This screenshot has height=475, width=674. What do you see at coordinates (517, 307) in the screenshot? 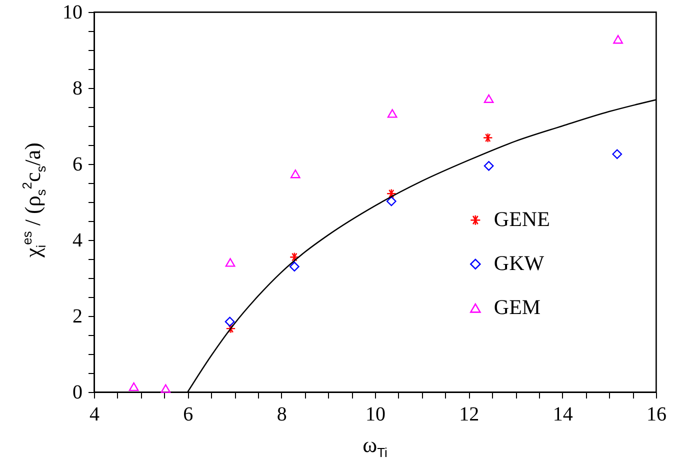
I see `legend-label: GEM` at bounding box center [517, 307].